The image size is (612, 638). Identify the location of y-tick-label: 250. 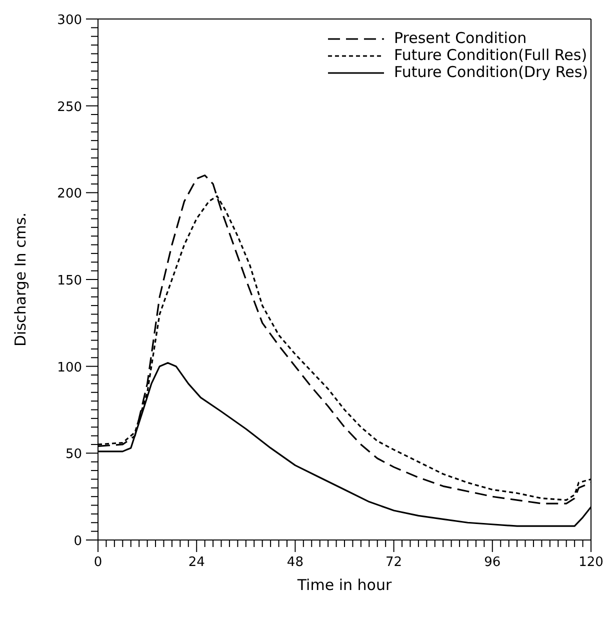
(69, 107).